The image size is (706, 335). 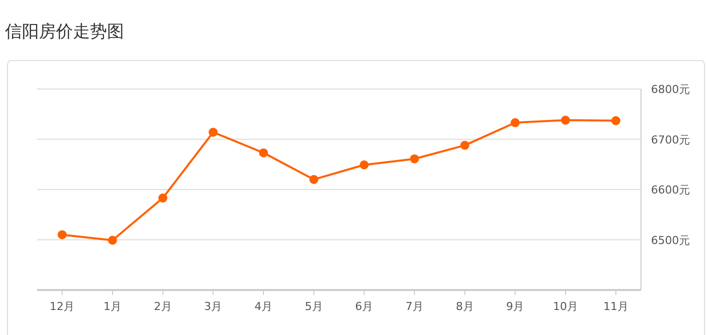 I want to click on x-tick-label: 1月, so click(x=113, y=306).